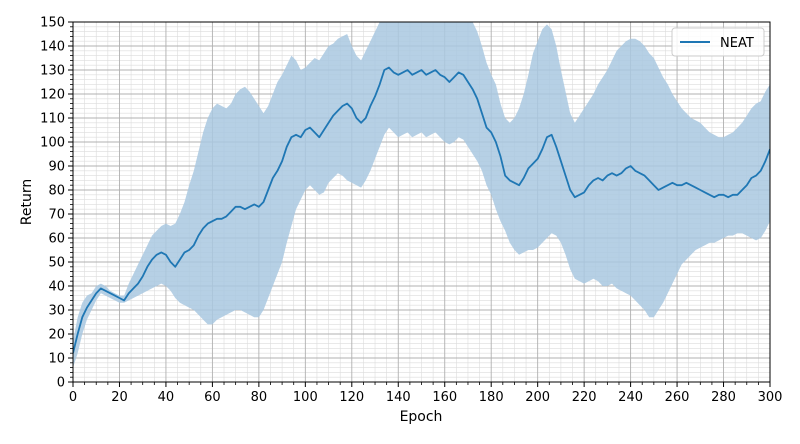  I want to click on legend: NEAT, so click(718, 42).